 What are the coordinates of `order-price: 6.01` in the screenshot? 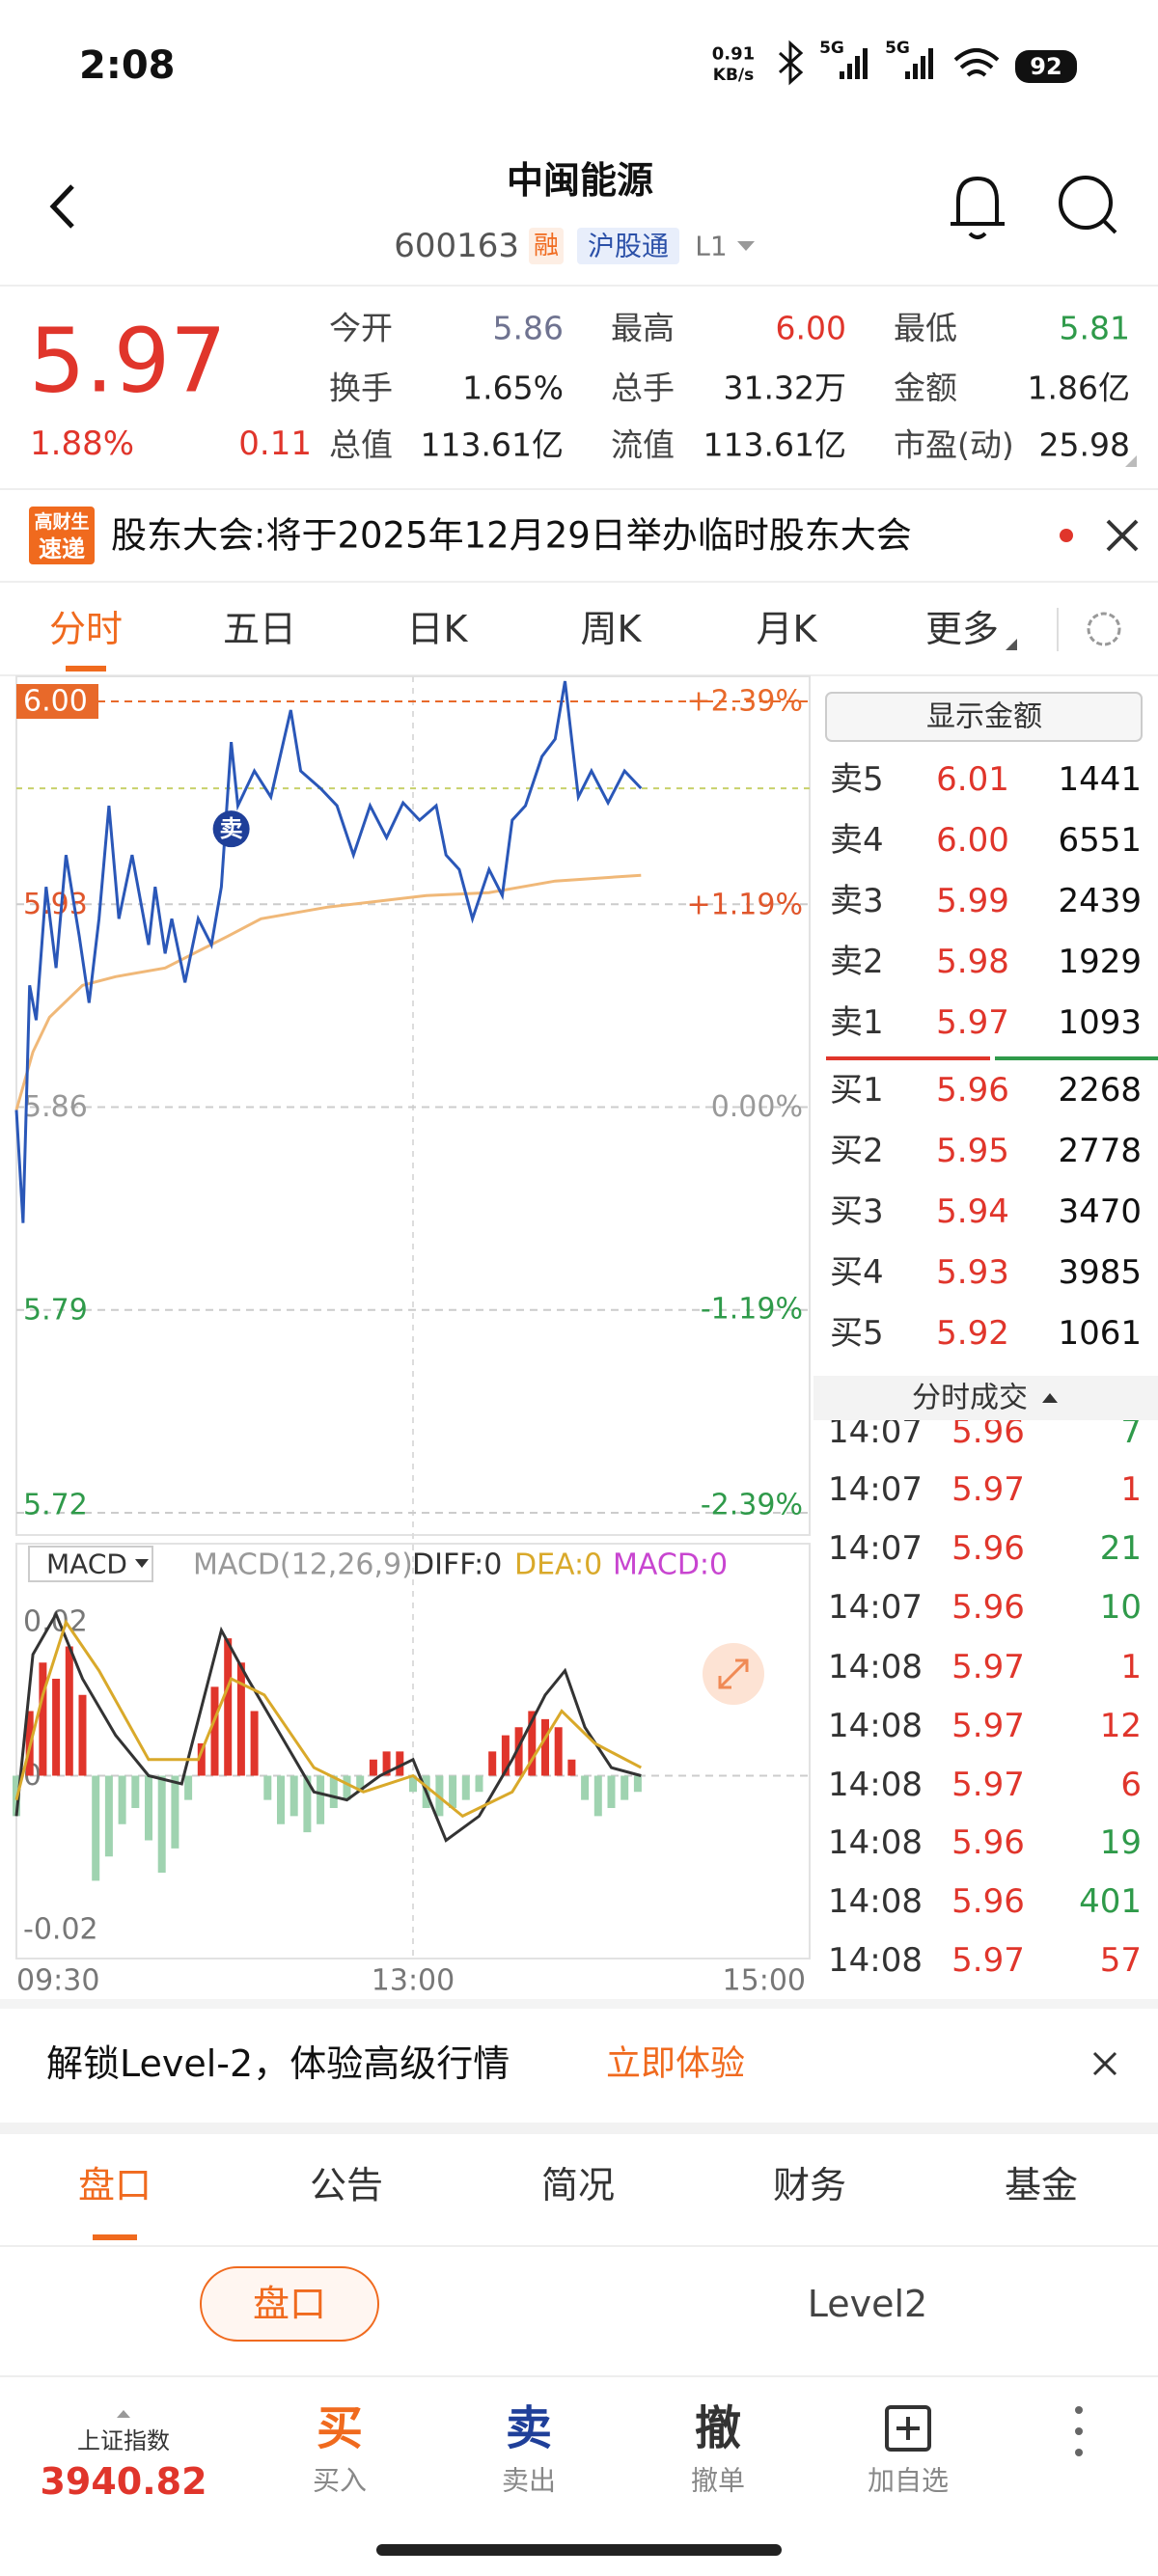 It's located at (972, 780).